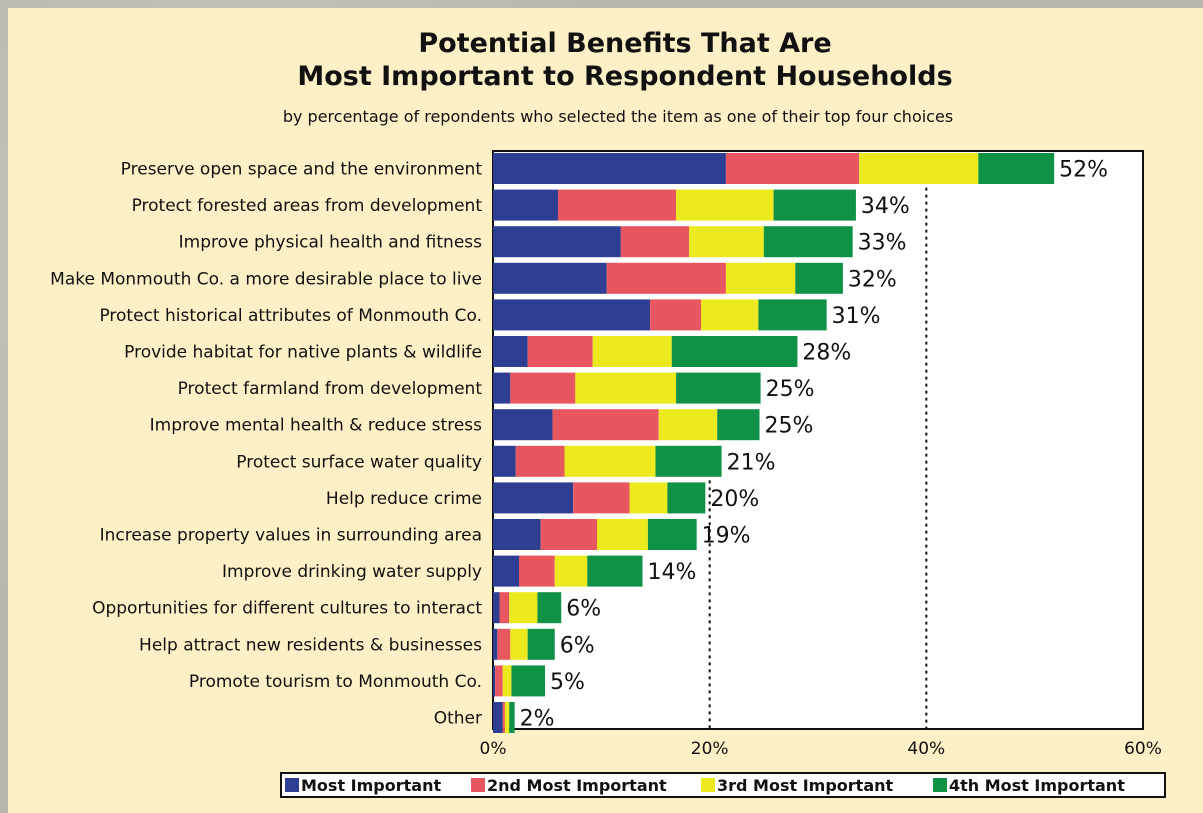 The height and width of the screenshot is (813, 1203). I want to click on x-tick-label: 40%, so click(926, 749).